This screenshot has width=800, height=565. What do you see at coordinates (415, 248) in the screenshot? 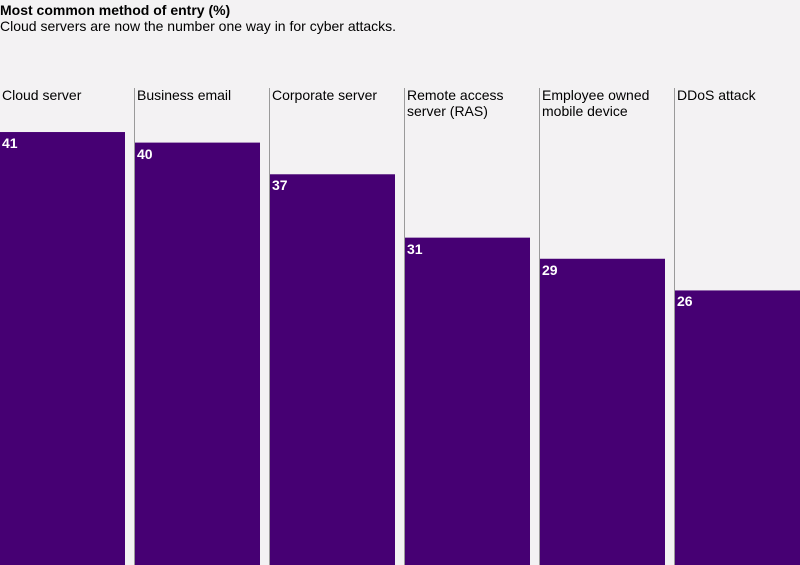
I see `value-label: 31` at bounding box center [415, 248].